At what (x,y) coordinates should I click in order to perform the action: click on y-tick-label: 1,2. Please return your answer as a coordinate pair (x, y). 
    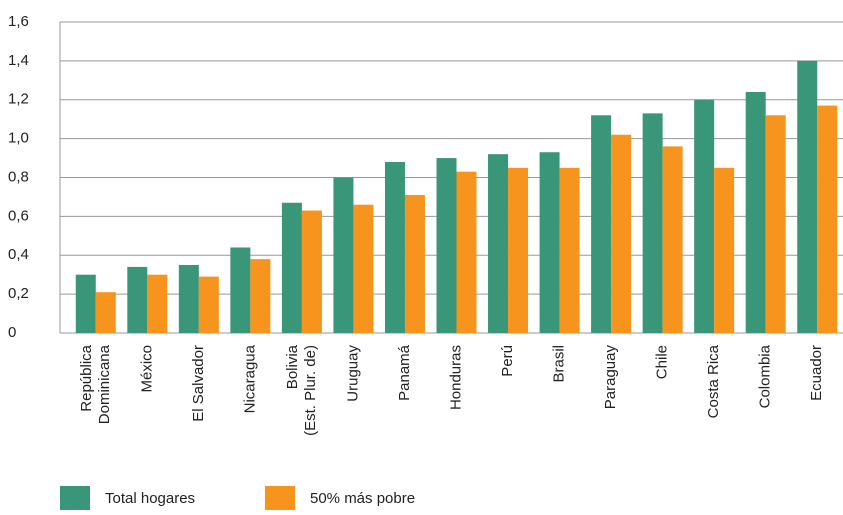
    Looking at the image, I should click on (18, 99).